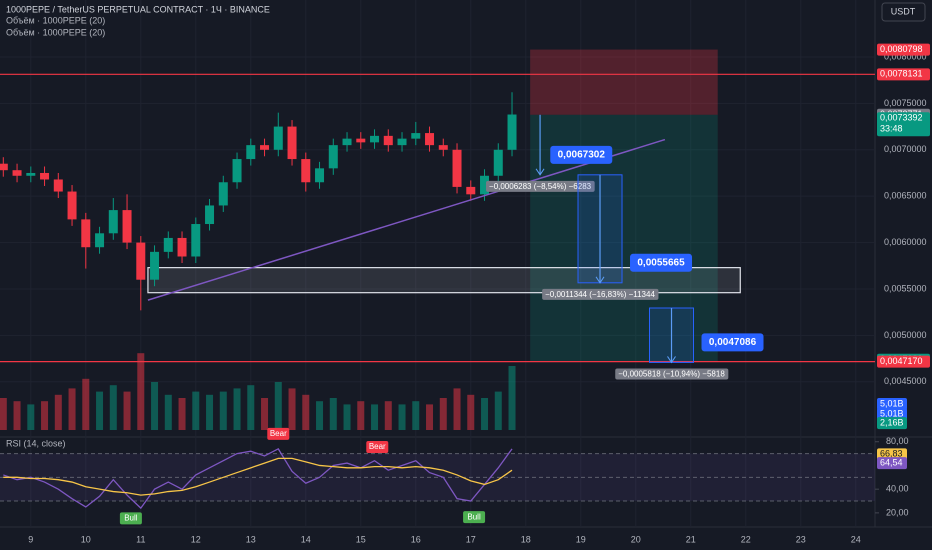  Describe the element at coordinates (897, 489) in the screenshot. I see `rsi-tick-label: 40,00` at that location.